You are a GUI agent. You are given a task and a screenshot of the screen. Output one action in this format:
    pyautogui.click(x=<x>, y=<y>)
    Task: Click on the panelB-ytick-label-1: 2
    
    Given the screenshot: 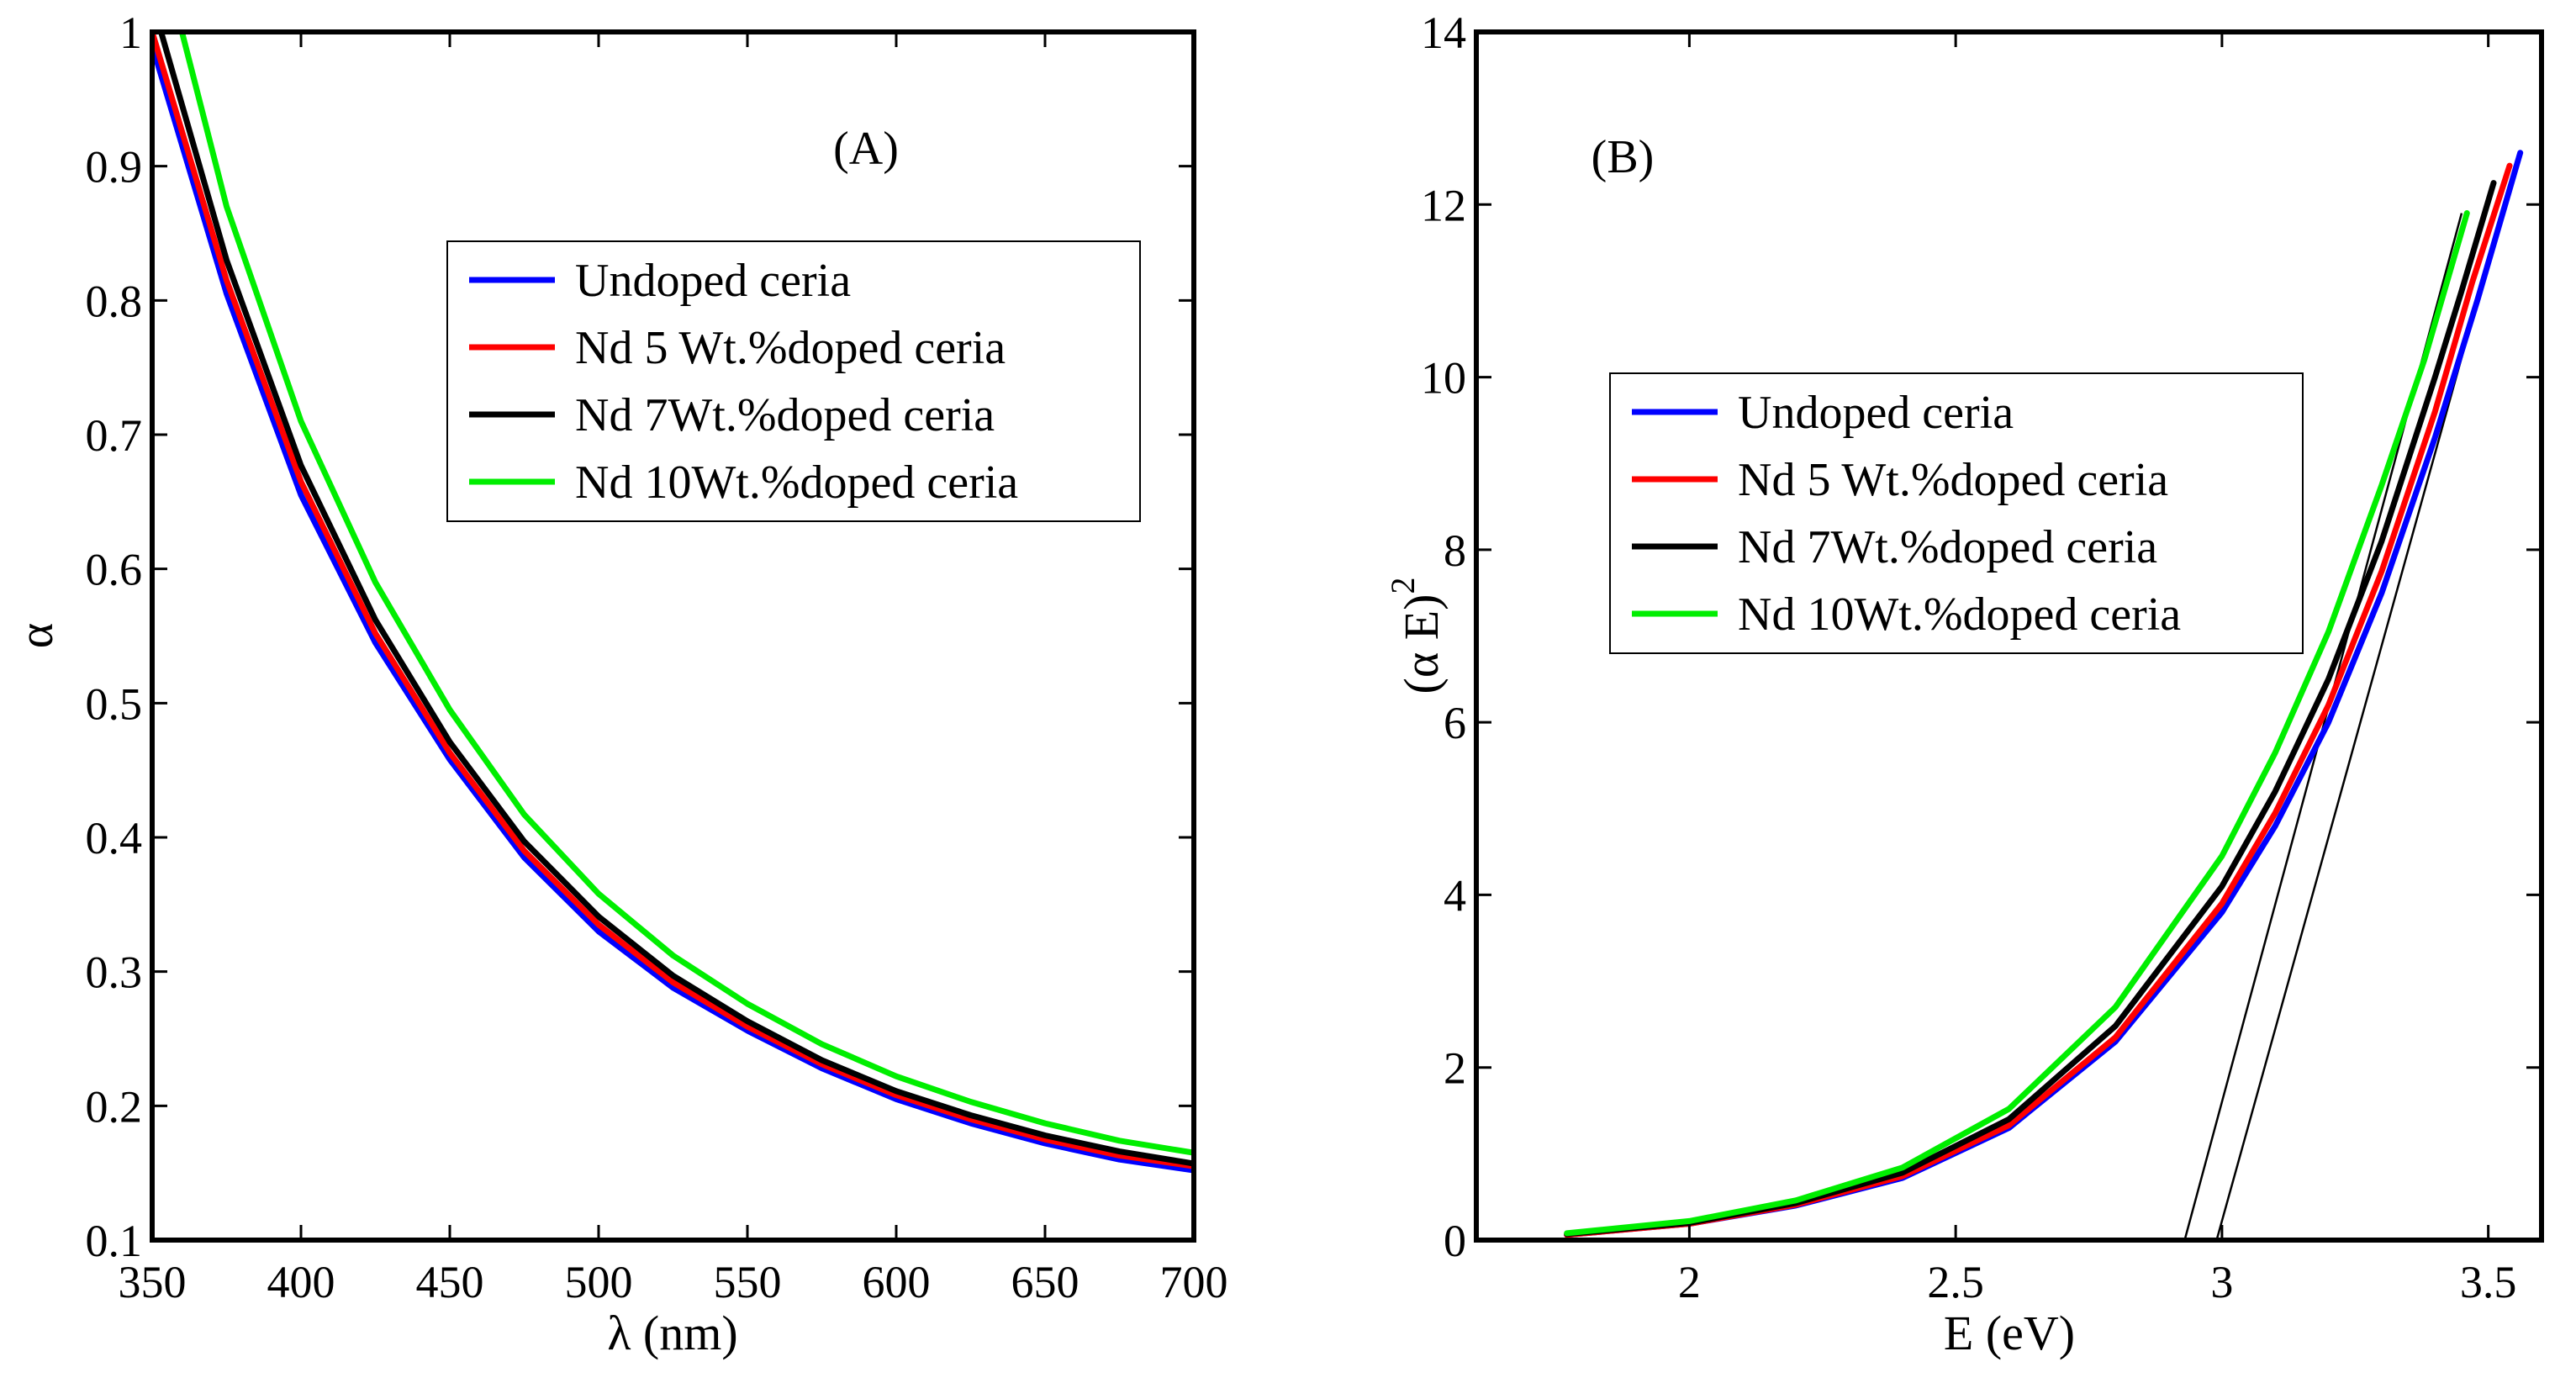 What is the action you would take?
    pyautogui.click(x=1455, y=1068)
    